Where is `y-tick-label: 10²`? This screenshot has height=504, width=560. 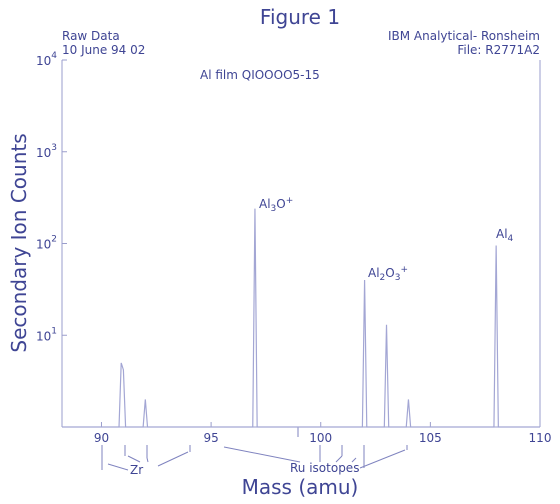 y-tick-label: 10² is located at coordinates (46, 243).